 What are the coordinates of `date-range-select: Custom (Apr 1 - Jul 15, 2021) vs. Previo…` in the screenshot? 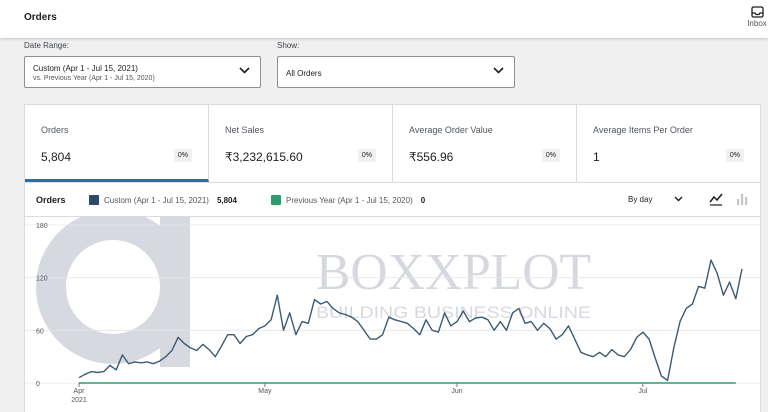 It's located at (142, 72).